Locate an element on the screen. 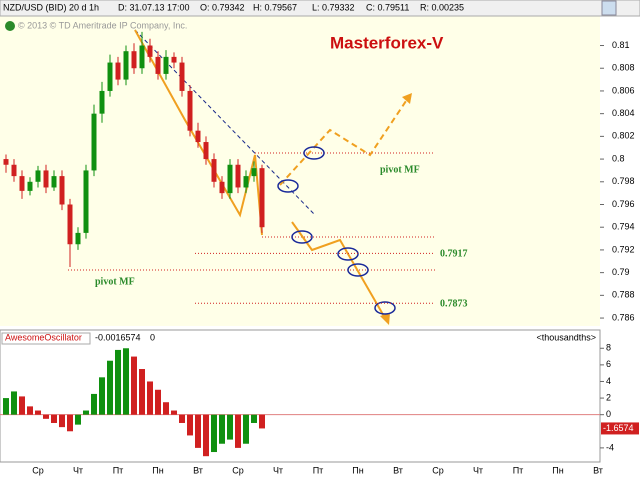 Image resolution: width=640 pixels, height=480 pixels. wave-path is located at coordinates (198, 132).